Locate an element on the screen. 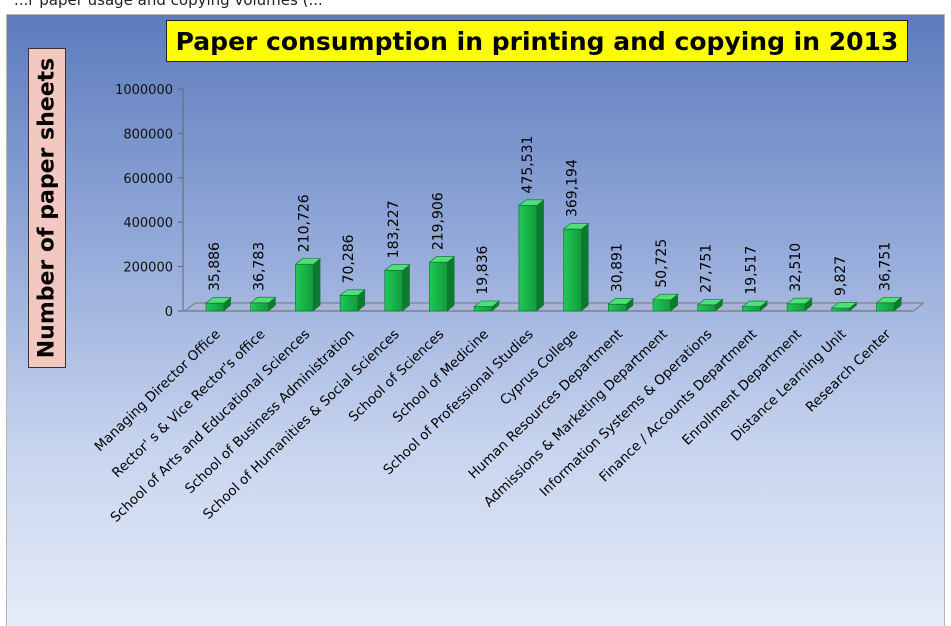 The image size is (951, 626). y-tick-label: 200000 is located at coordinates (148, 268).